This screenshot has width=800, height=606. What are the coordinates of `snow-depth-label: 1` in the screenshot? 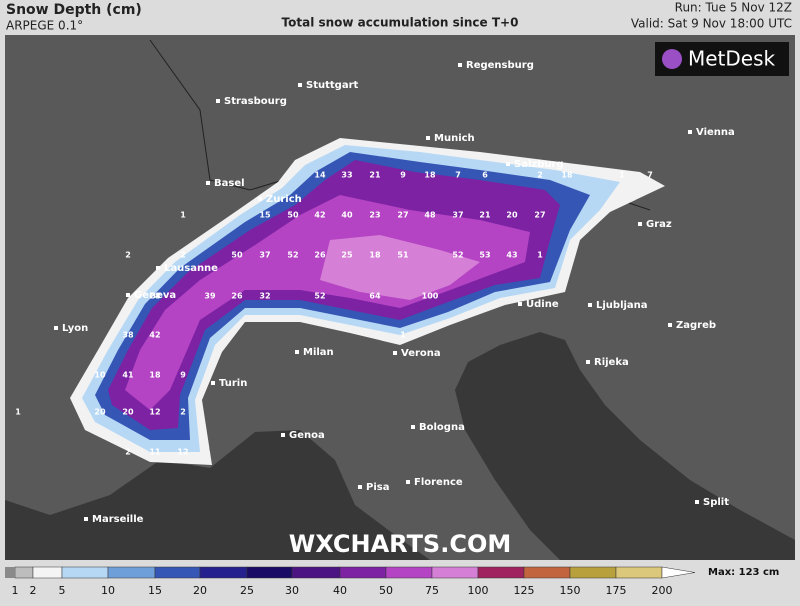 It's located at (403, 335).